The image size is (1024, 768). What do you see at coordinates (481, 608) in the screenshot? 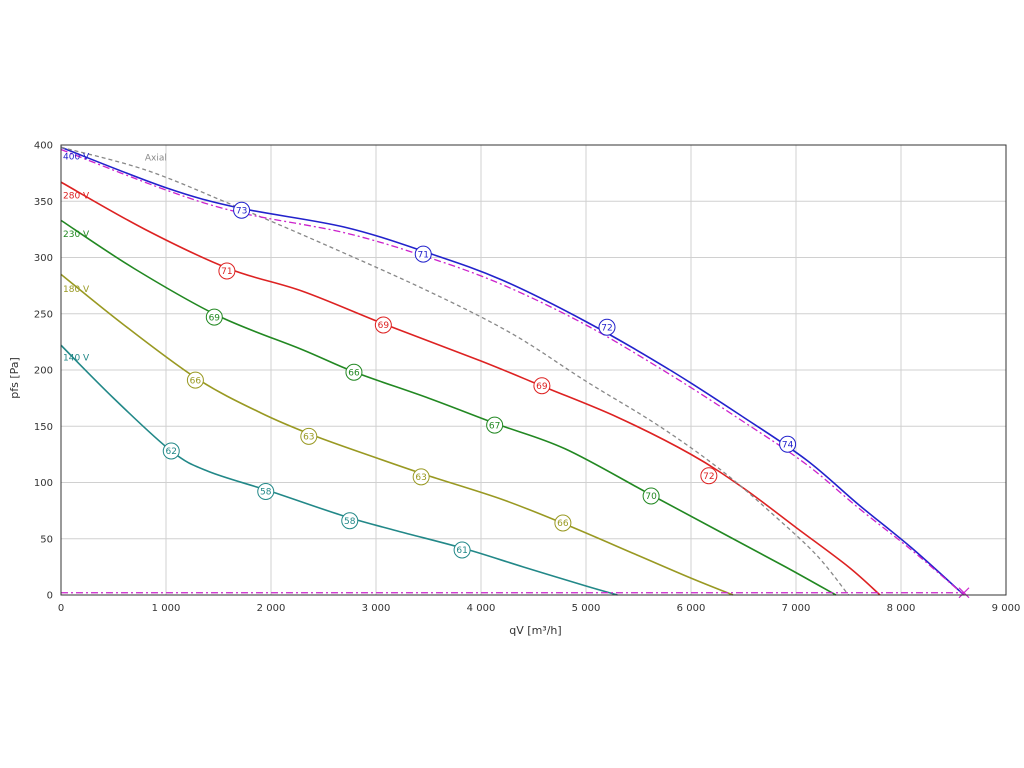
I see `x-tick-label: 4 000` at bounding box center [481, 608].